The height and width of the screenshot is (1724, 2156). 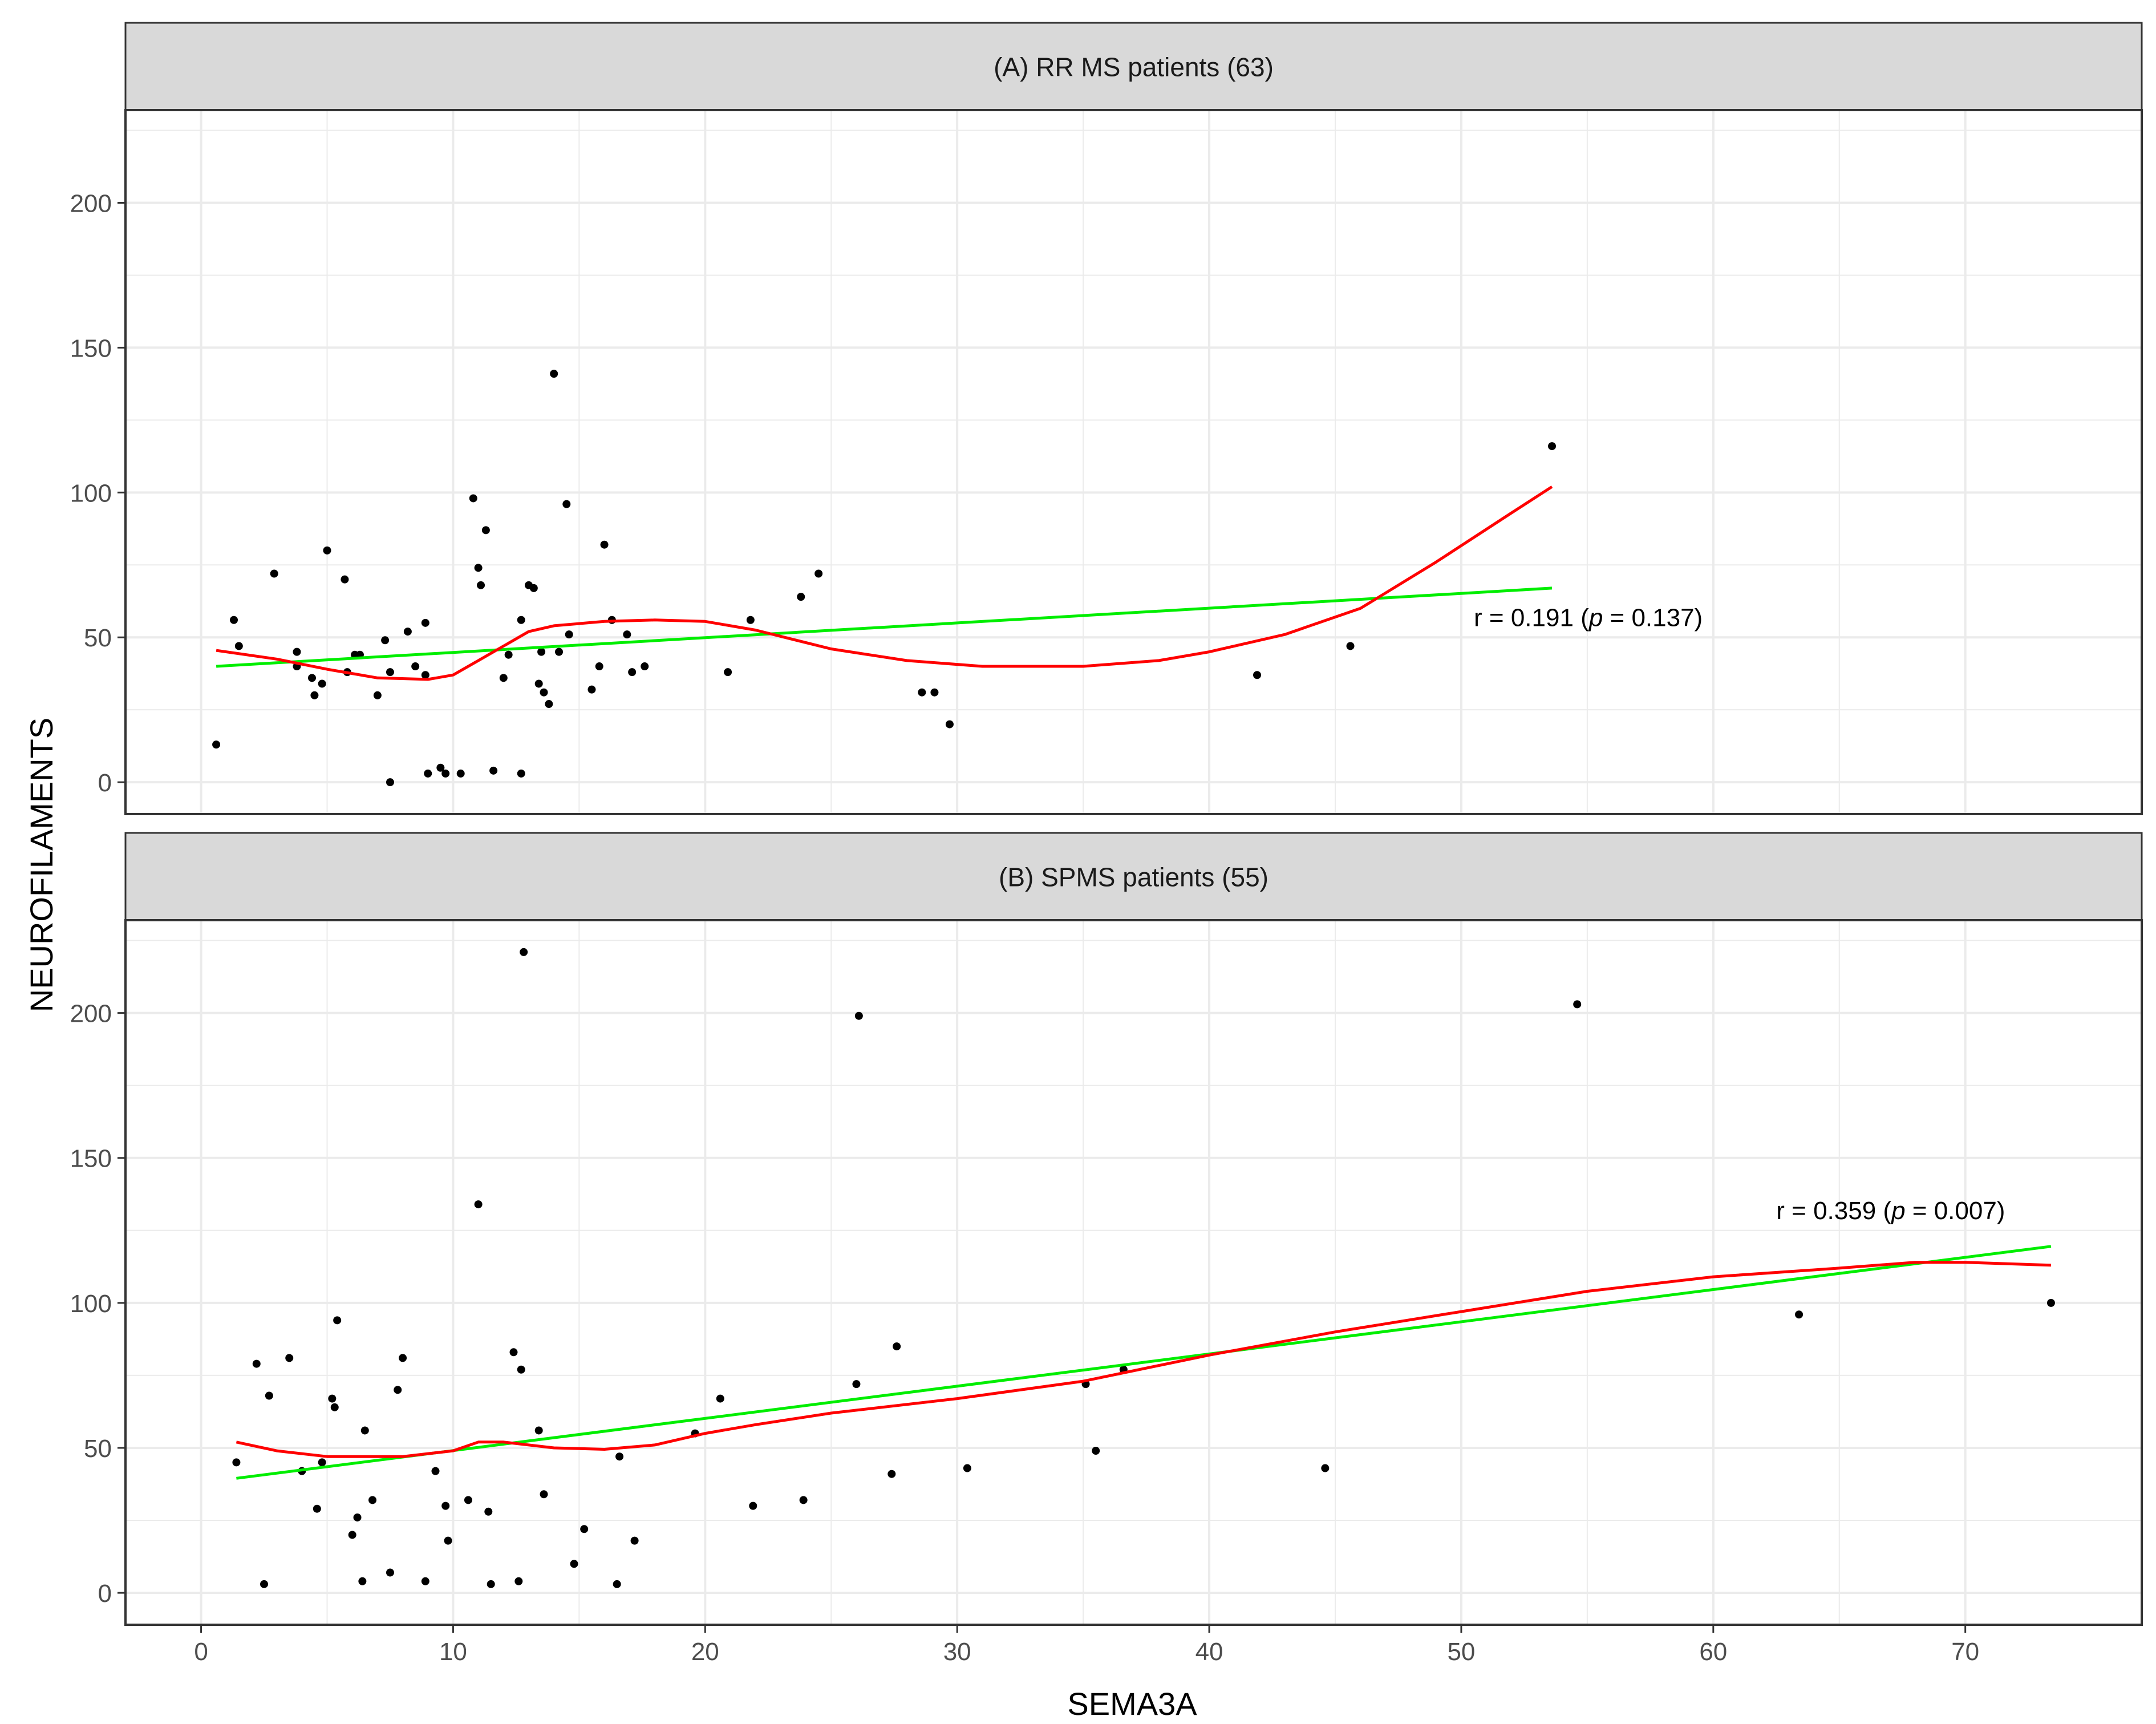 What do you see at coordinates (453, 1652) in the screenshot?
I see `x-tick-label: 10` at bounding box center [453, 1652].